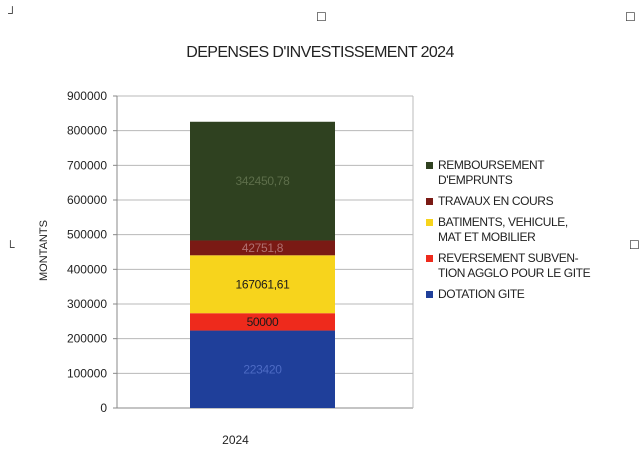  Describe the element at coordinates (491, 172) in the screenshot. I see `legend-label: REMBOURSEMENT D'EMPRUNTS` at that location.